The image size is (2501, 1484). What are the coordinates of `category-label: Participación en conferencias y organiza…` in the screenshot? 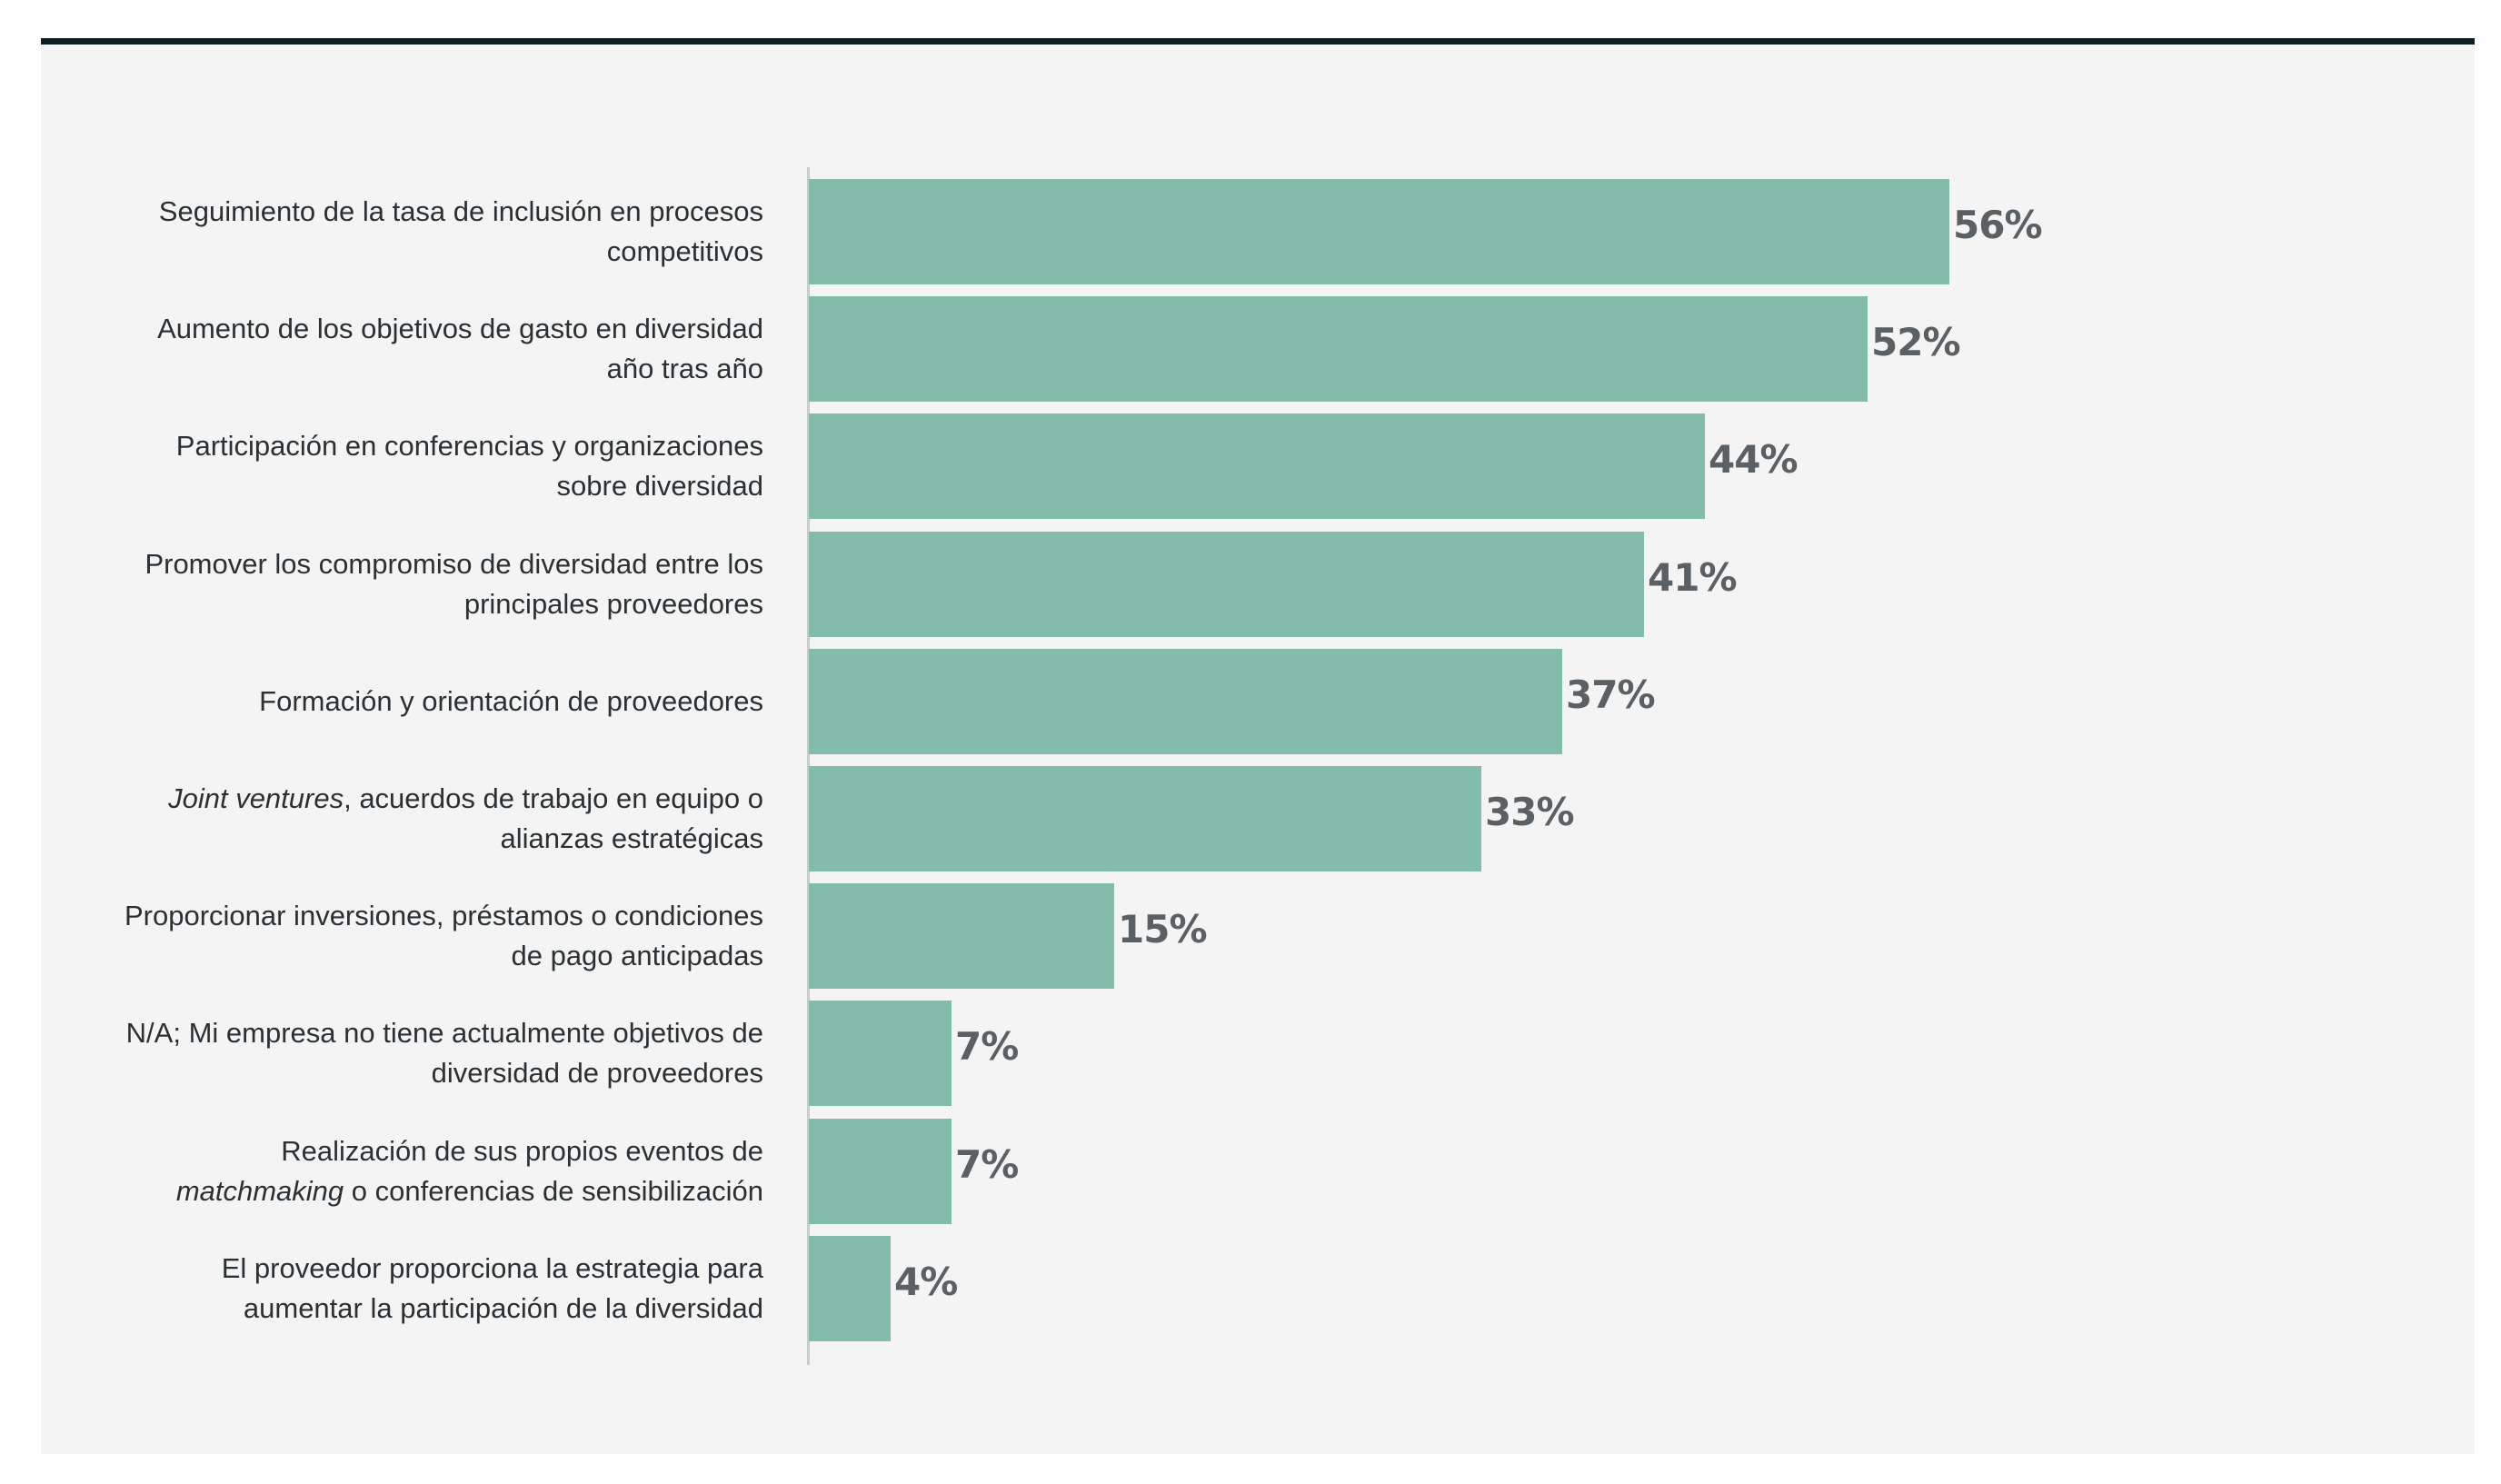 It's located at (422, 466).